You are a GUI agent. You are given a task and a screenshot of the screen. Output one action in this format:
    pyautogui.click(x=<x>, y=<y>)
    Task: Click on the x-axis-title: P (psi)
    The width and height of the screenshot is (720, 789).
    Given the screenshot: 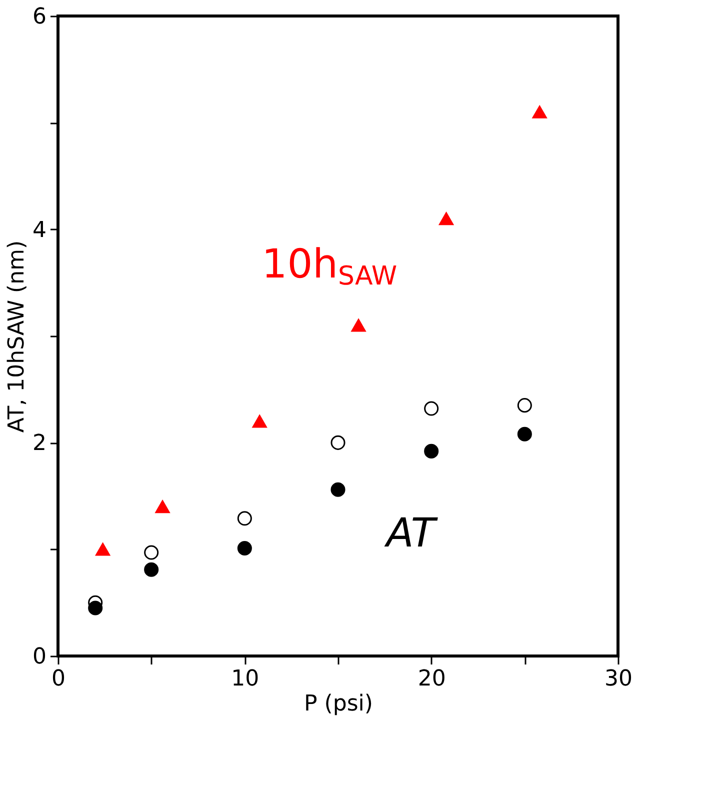 What is the action you would take?
    pyautogui.click(x=338, y=704)
    